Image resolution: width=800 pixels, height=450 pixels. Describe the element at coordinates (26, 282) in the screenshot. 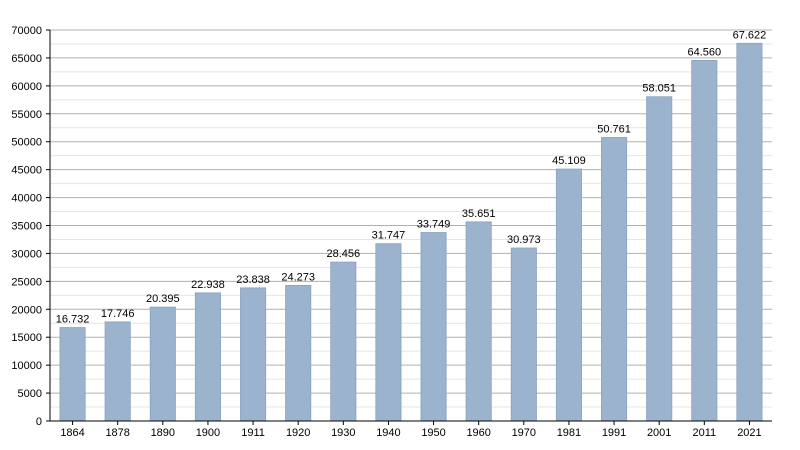

I see `y-tick-label: 25000` at that location.